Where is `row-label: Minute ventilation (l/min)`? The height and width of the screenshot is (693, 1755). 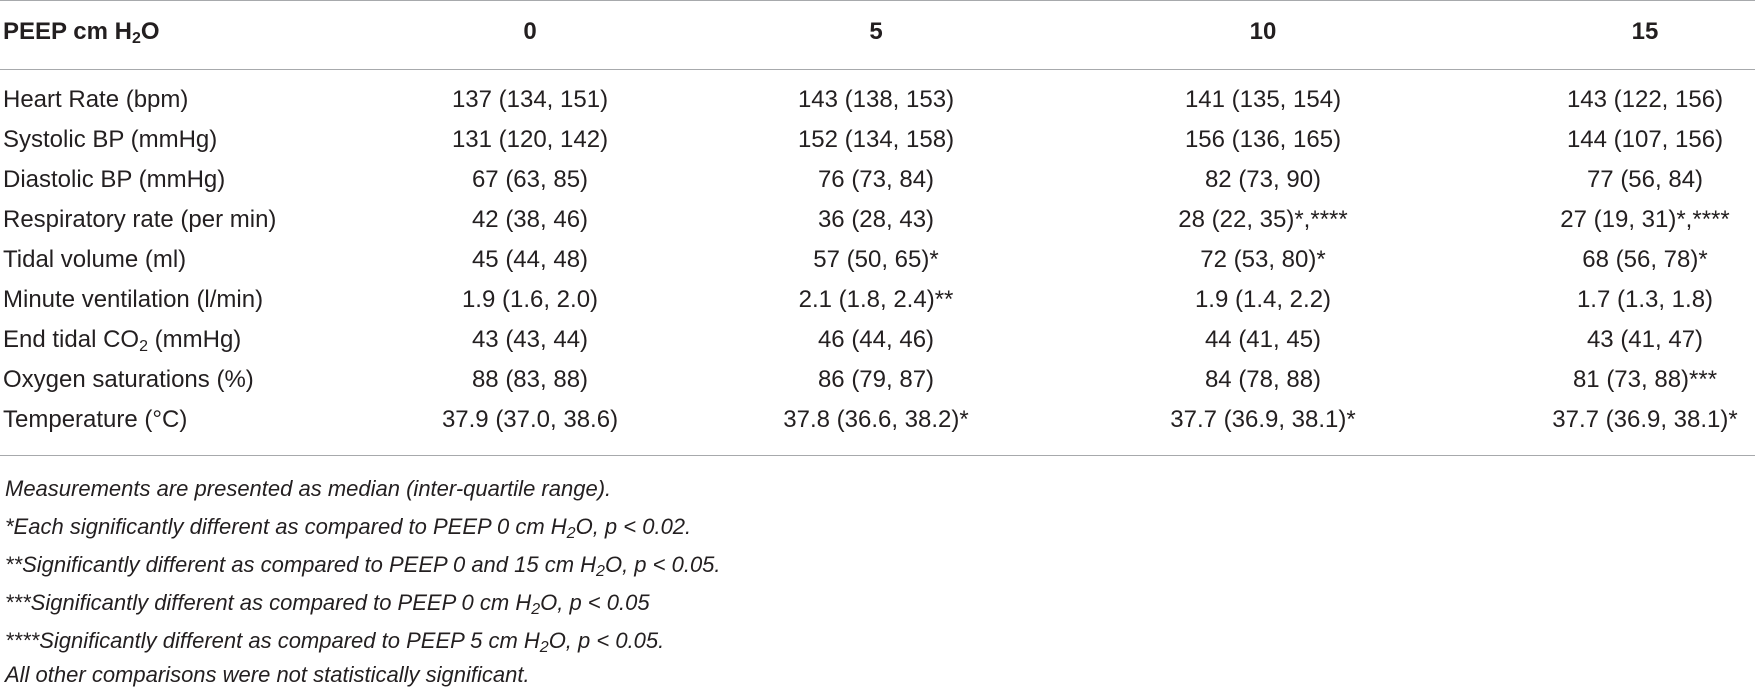 row-label: Minute ventilation (l/min) is located at coordinates (133, 300).